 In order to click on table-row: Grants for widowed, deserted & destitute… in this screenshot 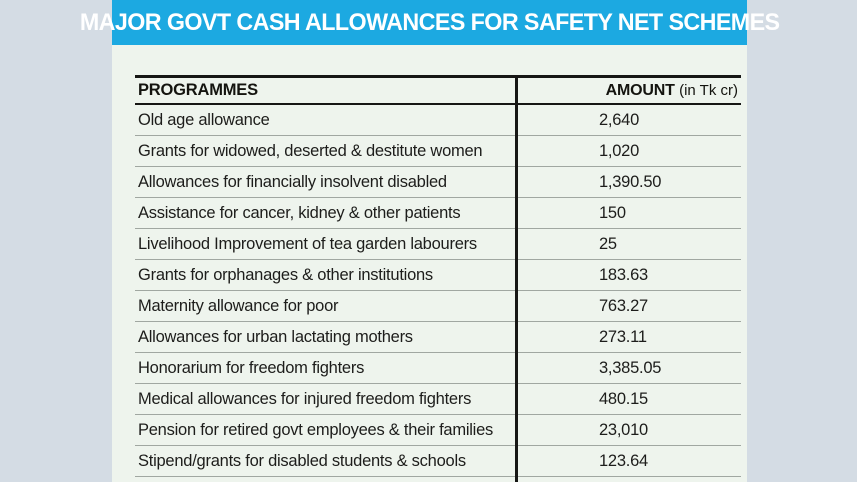, I will do `click(438, 151)`.